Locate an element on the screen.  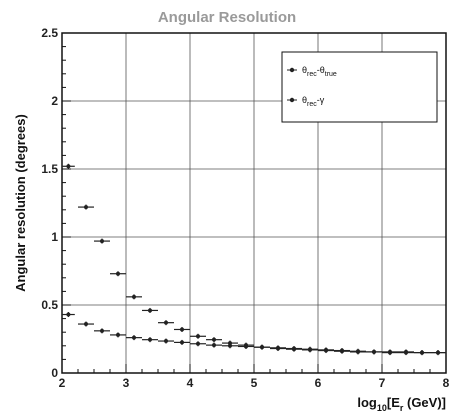
y-tick-label: 0.5 is located at coordinates (49, 305).